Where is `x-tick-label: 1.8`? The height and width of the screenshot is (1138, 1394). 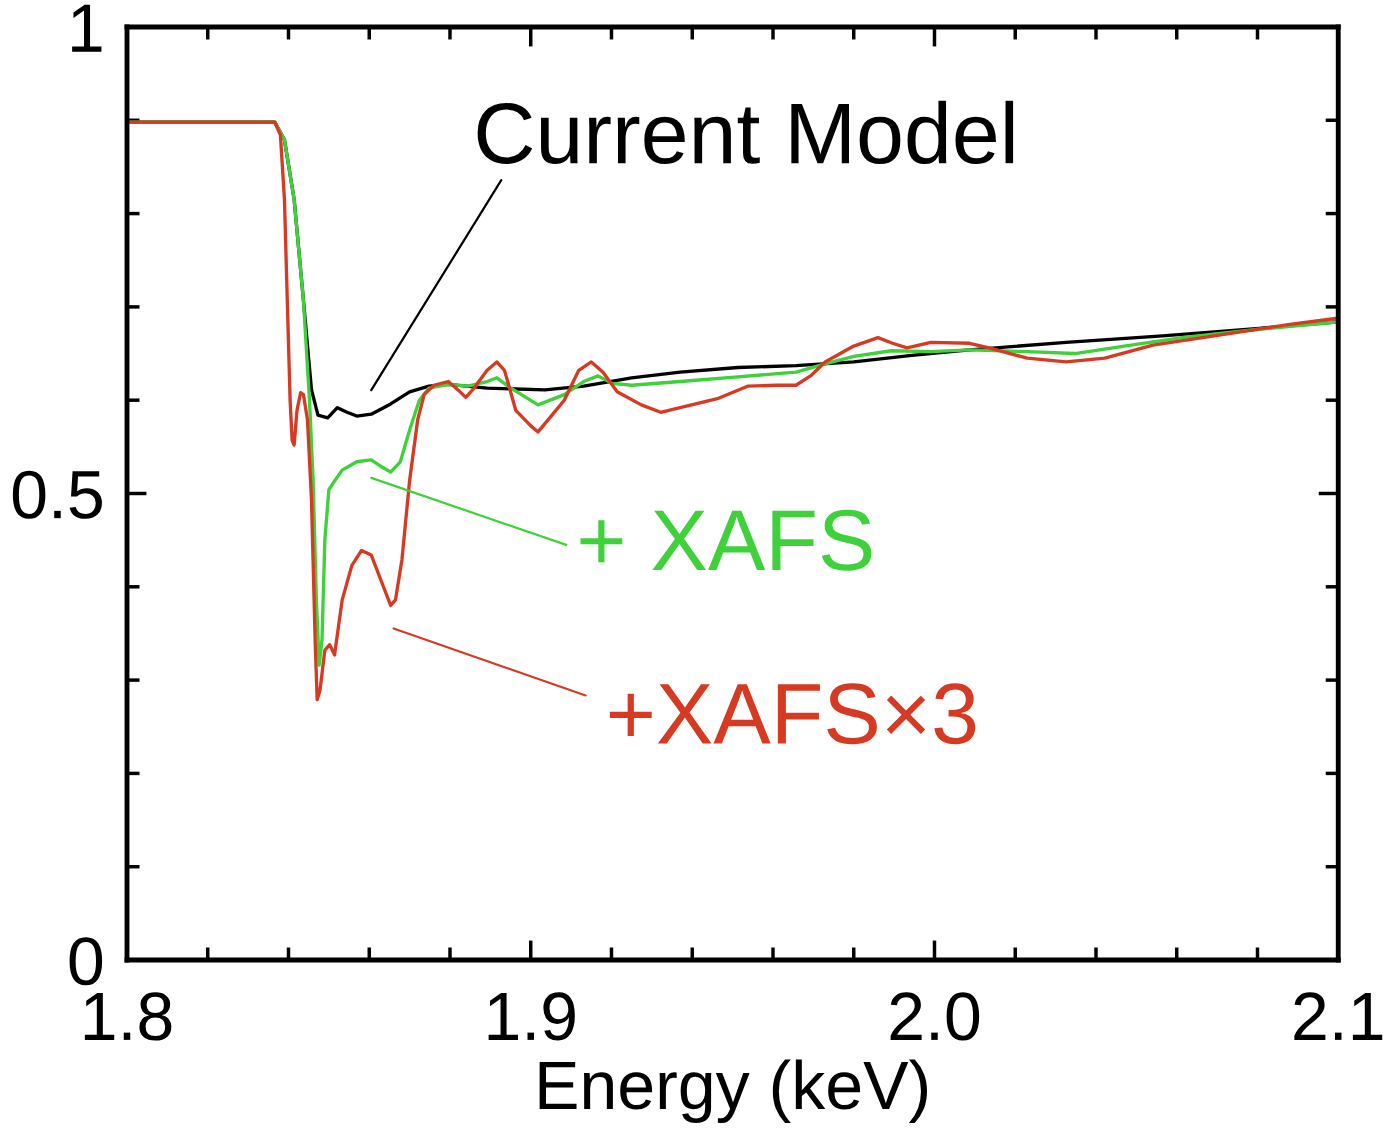
x-tick-label: 1.8 is located at coordinates (128, 1016).